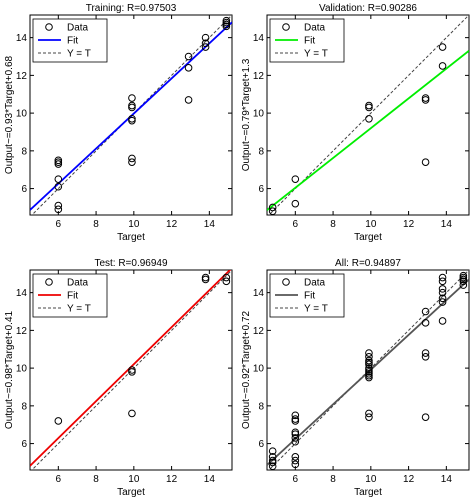 This screenshot has height=500, width=473. Describe the element at coordinates (246, 114) in the screenshot. I see `y-axis-label: Output~=0.79*Target+1.3` at that location.